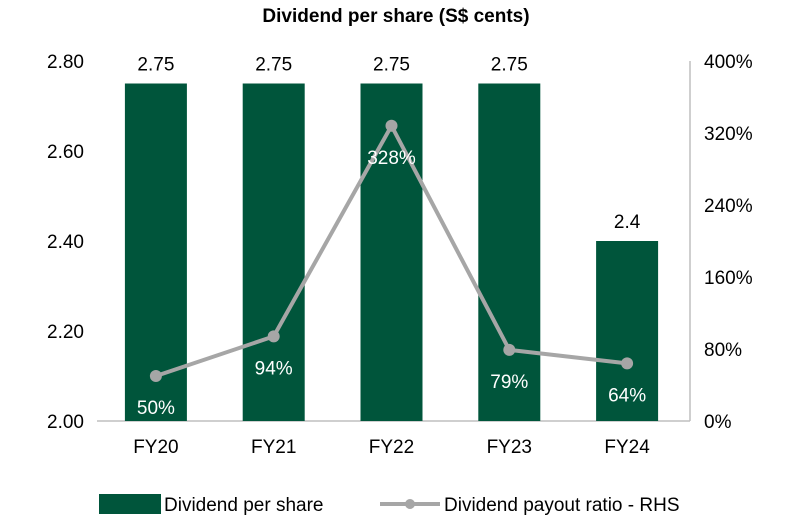 The width and height of the screenshot is (792, 524). What do you see at coordinates (728, 278) in the screenshot?
I see `right-tick-label: 160%` at bounding box center [728, 278].